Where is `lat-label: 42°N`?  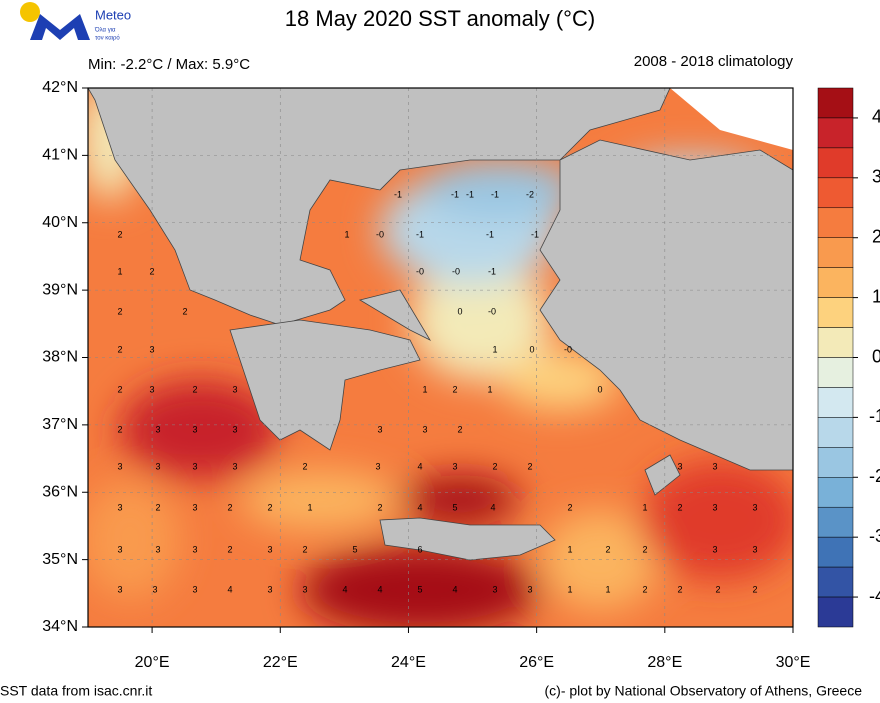 lat-label: 42°N is located at coordinates (60, 87).